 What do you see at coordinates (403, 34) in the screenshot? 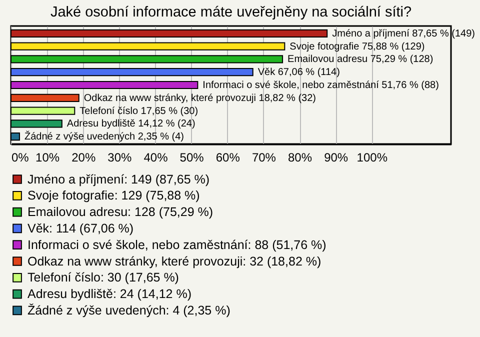
I see `data-label: Jméno a příjmení 87,65 % (149)` at bounding box center [403, 34].